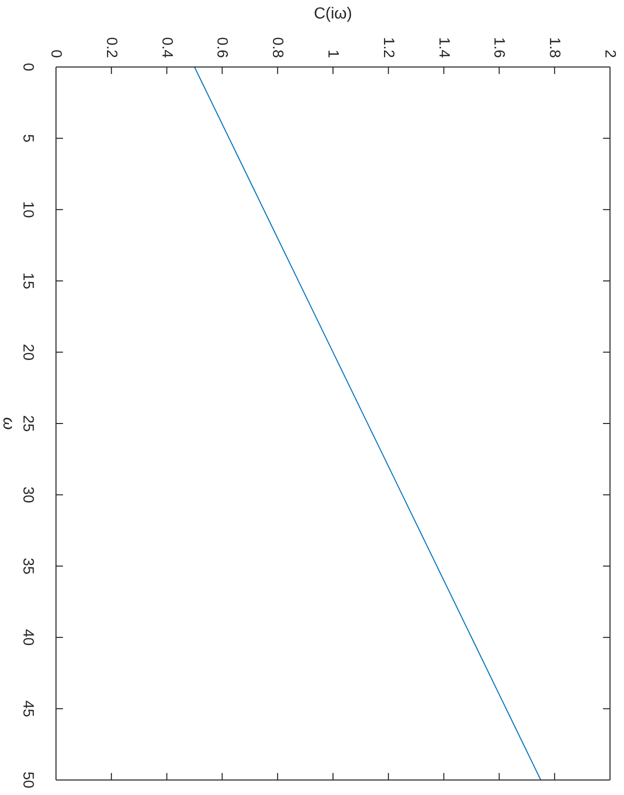 The height and width of the screenshot is (795, 624). What do you see at coordinates (28, 780) in the screenshot?
I see `y-tick-label: 50` at bounding box center [28, 780].